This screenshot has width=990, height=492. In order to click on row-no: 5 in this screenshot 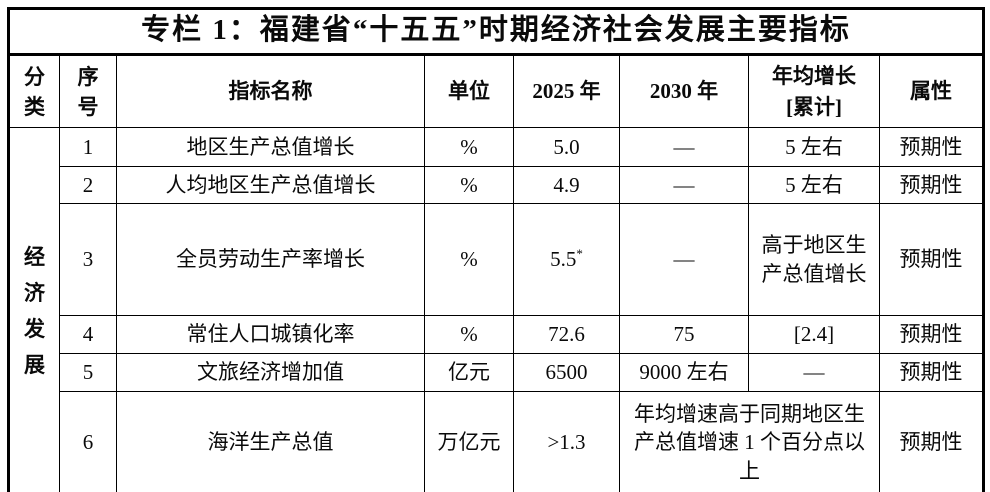, I will do `click(88, 373)`.